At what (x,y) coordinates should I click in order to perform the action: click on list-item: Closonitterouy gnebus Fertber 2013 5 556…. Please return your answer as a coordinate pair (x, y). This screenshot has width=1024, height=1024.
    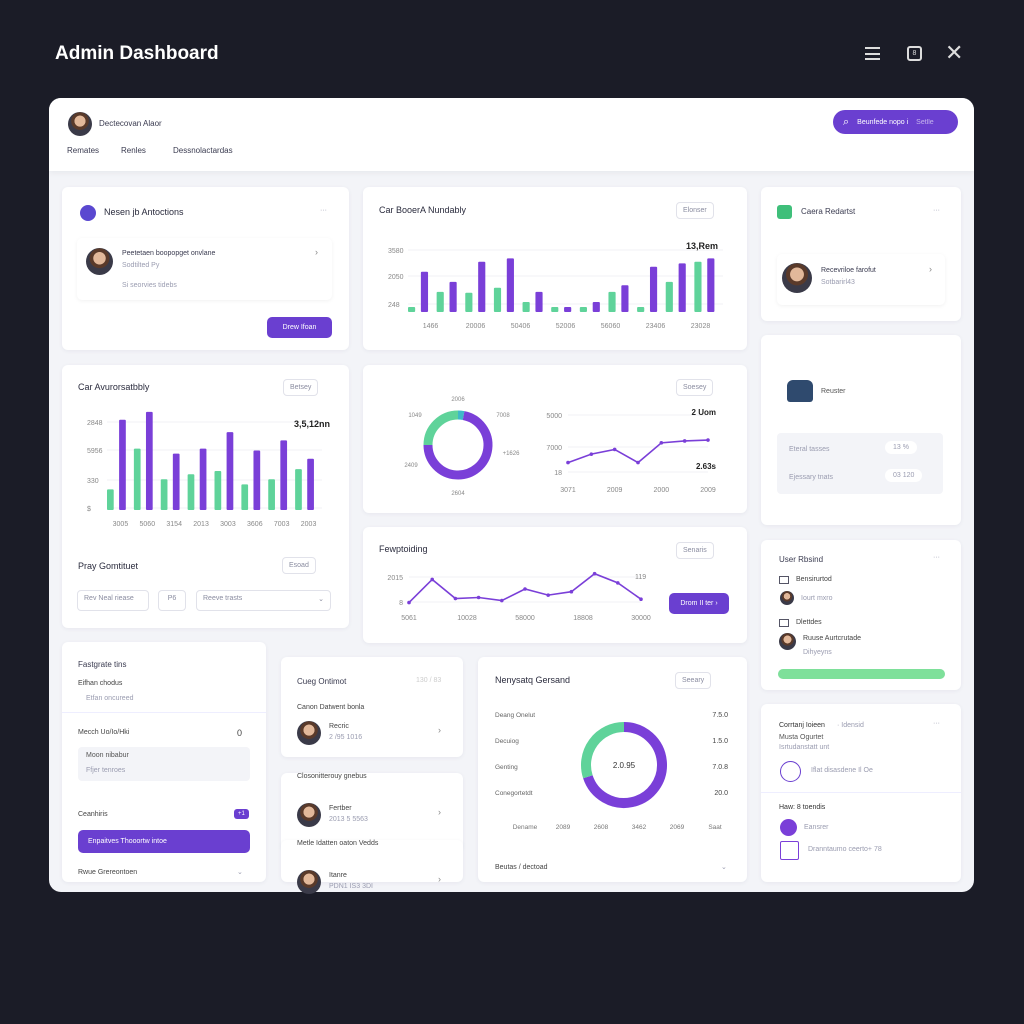
    Looking at the image, I should click on (372, 811).